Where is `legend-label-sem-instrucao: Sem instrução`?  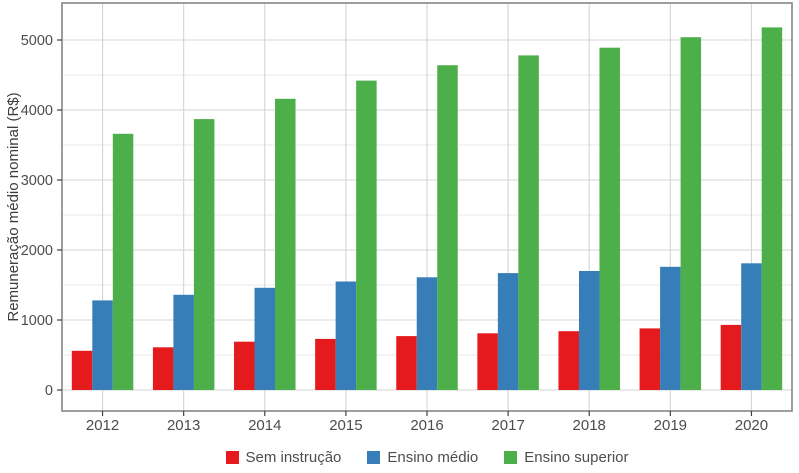
legend-label-sem-instrucao: Sem instrução is located at coordinates (293, 457).